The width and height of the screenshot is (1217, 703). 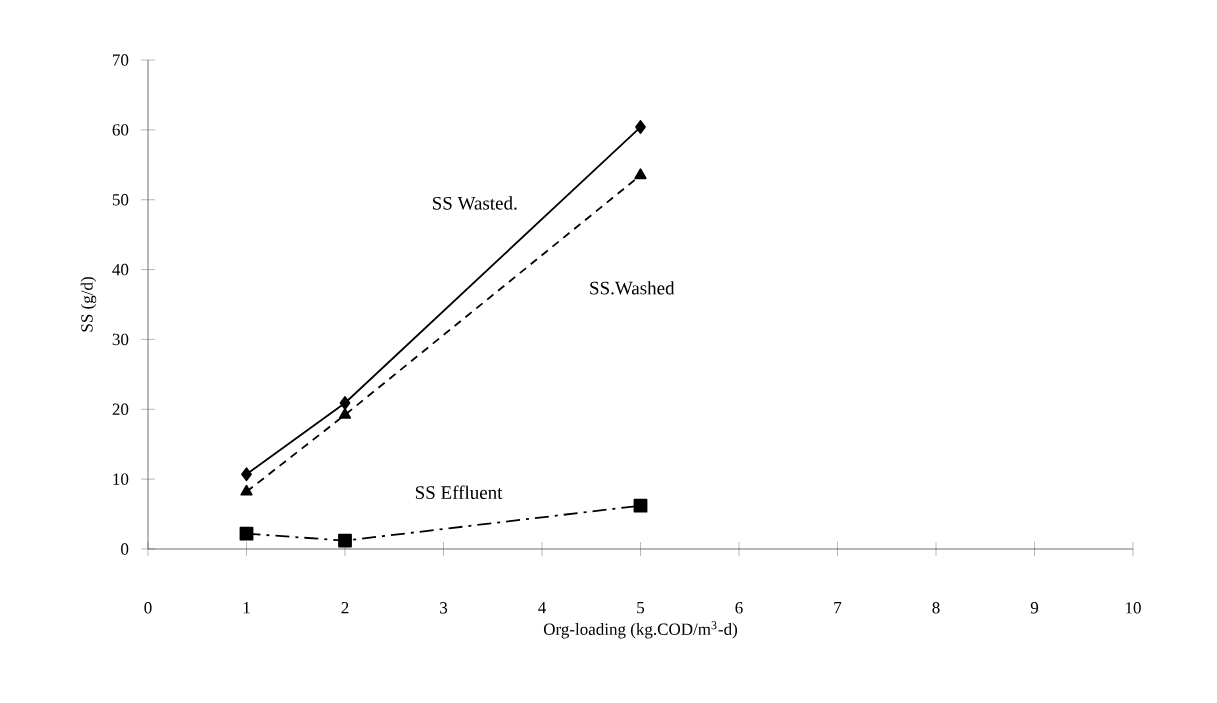 I want to click on y-tick-label: 30, so click(x=120, y=339).